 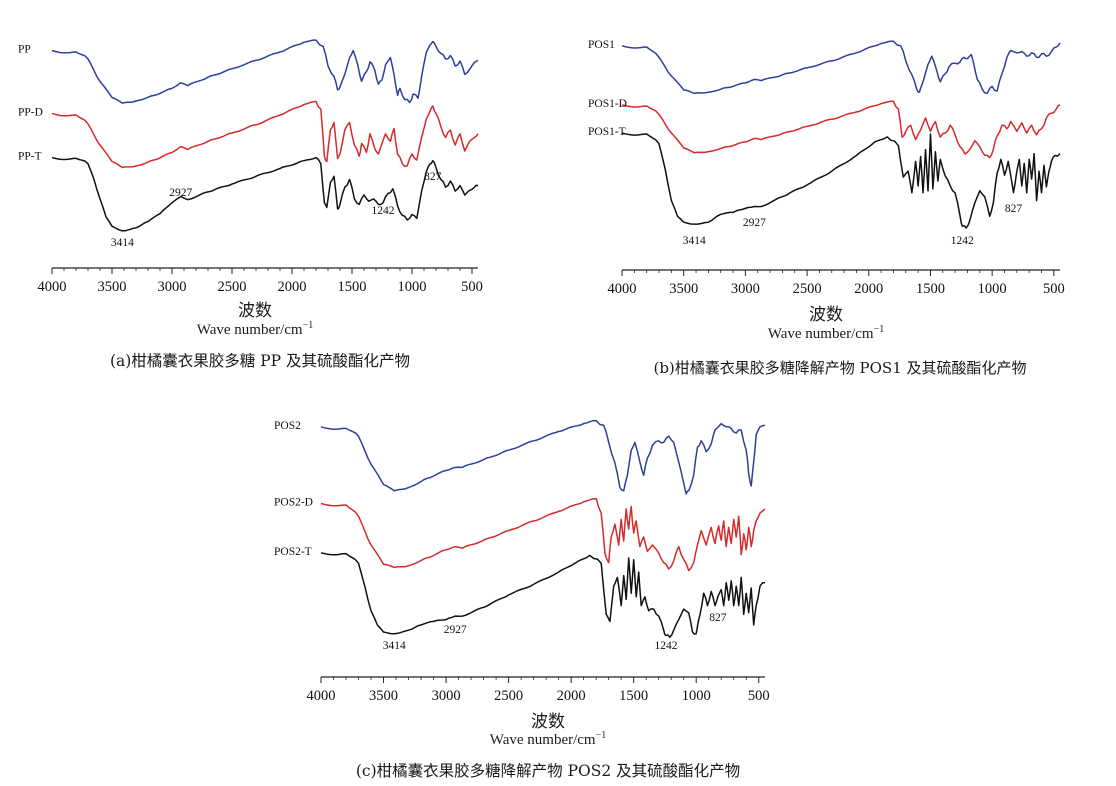 What do you see at coordinates (607, 104) in the screenshot?
I see `series-label-POS1-D: POS1-D` at bounding box center [607, 104].